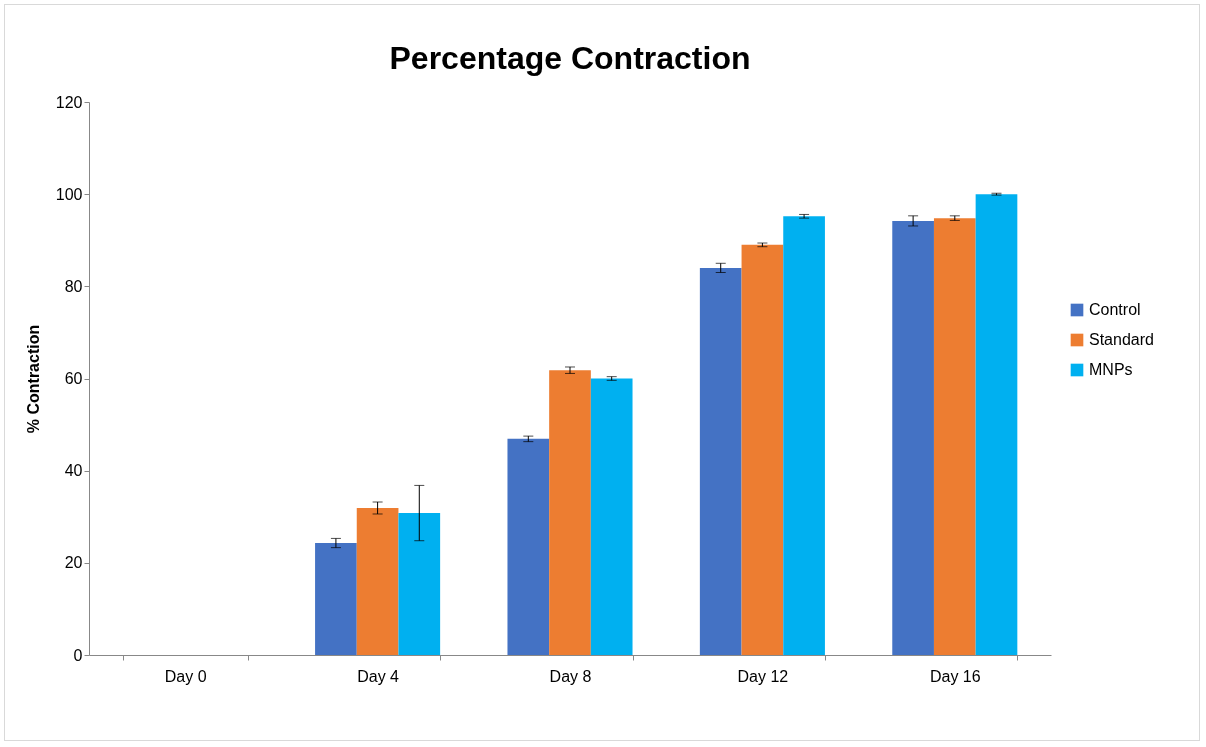  I want to click on y-tick-label: 60, so click(73, 378).